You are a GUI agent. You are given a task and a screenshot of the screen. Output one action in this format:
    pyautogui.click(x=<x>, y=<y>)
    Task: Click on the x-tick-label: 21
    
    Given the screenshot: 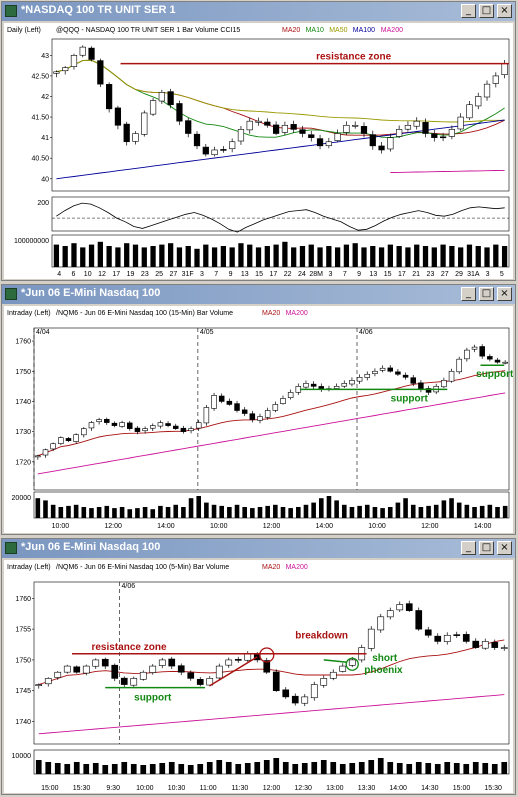 What is the action you would take?
    pyautogui.click(x=416, y=274)
    